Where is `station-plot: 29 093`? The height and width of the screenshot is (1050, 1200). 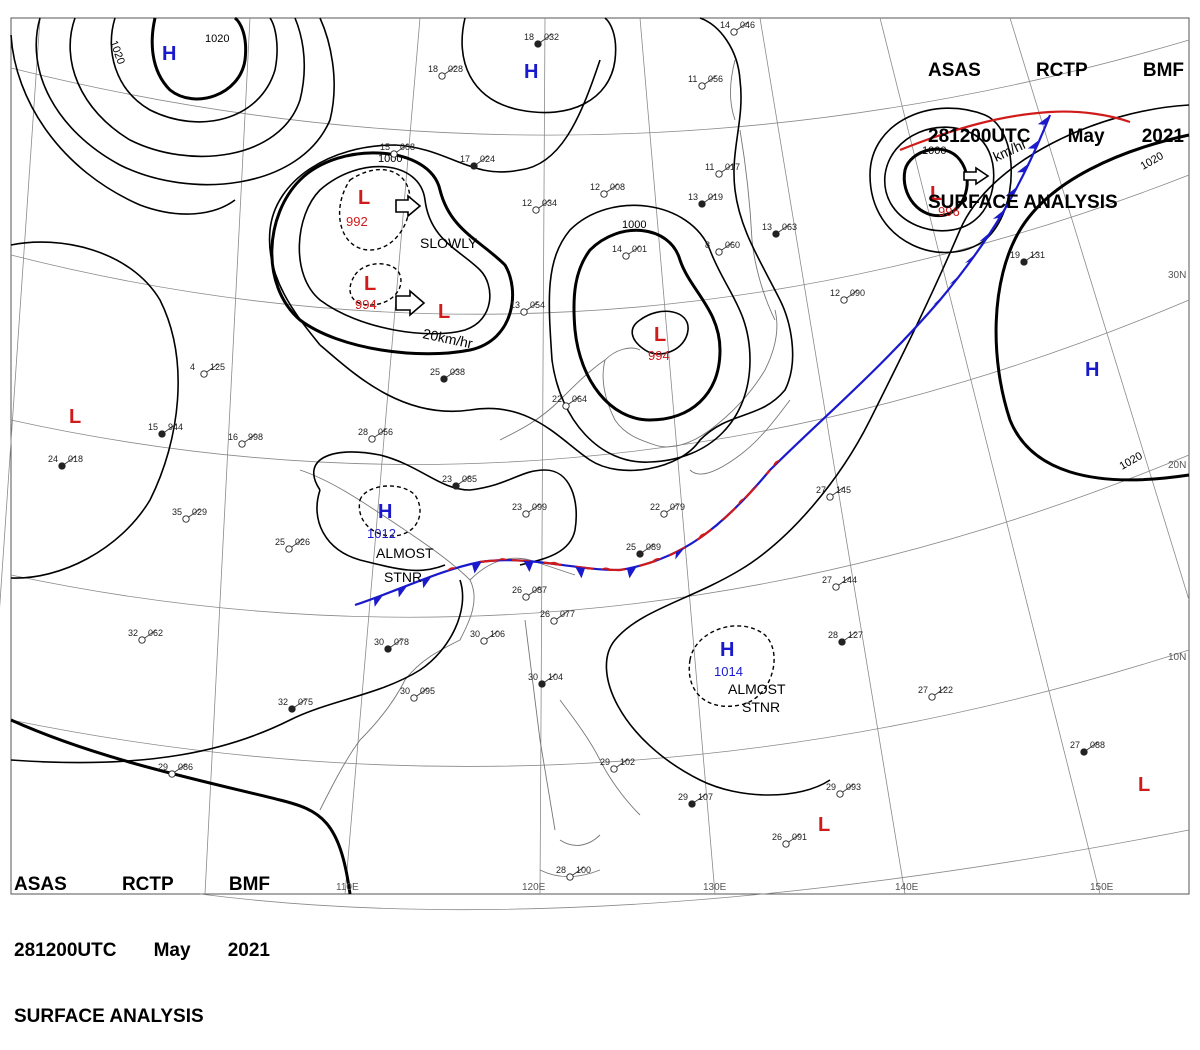
station-plot: 29 093 is located at coordinates (843, 790).